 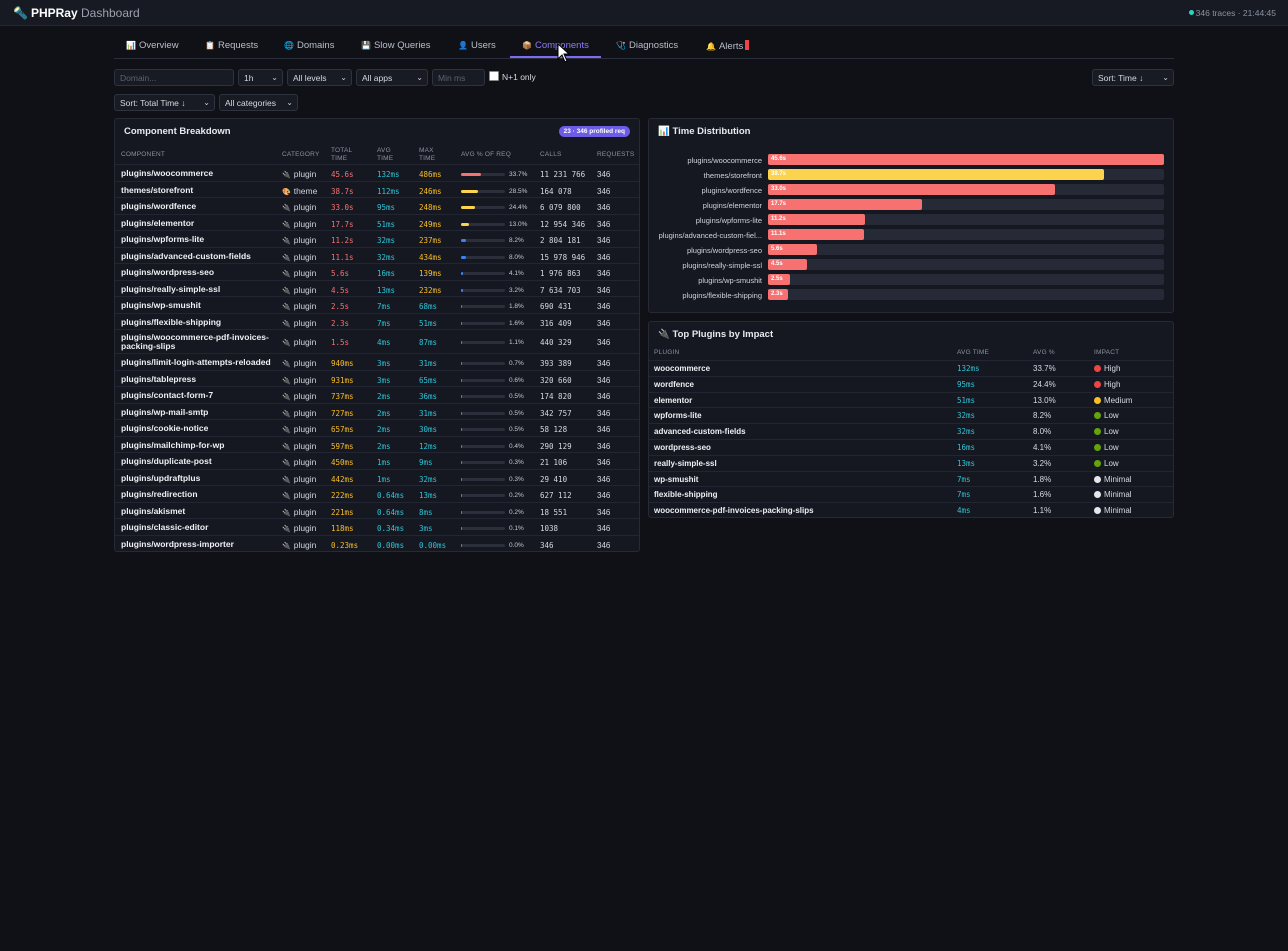 What do you see at coordinates (161, 477) in the screenshot?
I see `component-name: plugins/updraftplus` at bounding box center [161, 477].